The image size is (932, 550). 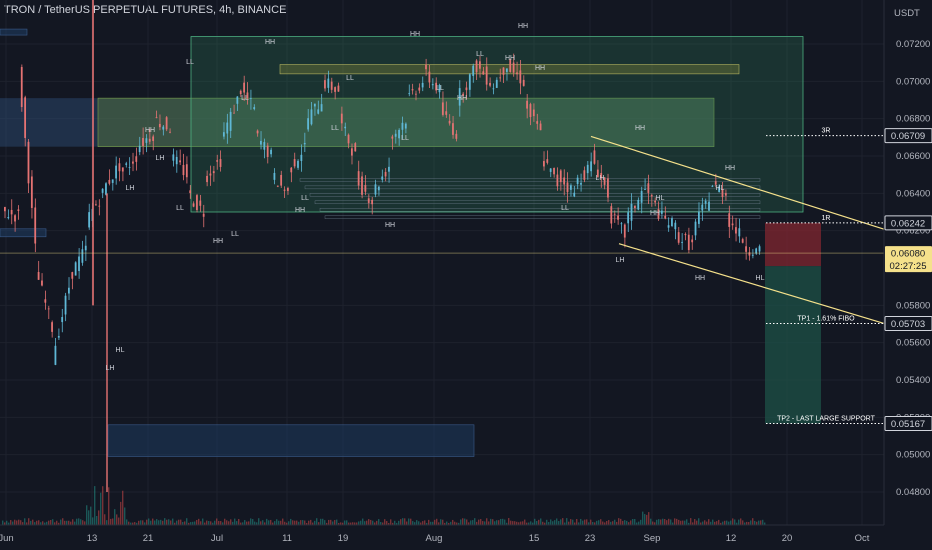 What do you see at coordinates (534, 538) in the screenshot?
I see `x-tick-label: 15` at bounding box center [534, 538].